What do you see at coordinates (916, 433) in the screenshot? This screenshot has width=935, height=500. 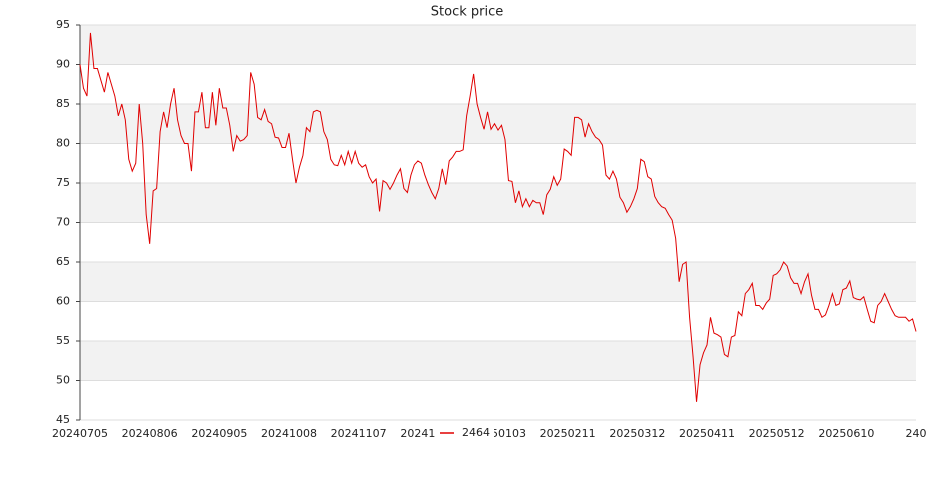 I see `x-tick-label: 240` at bounding box center [916, 433].